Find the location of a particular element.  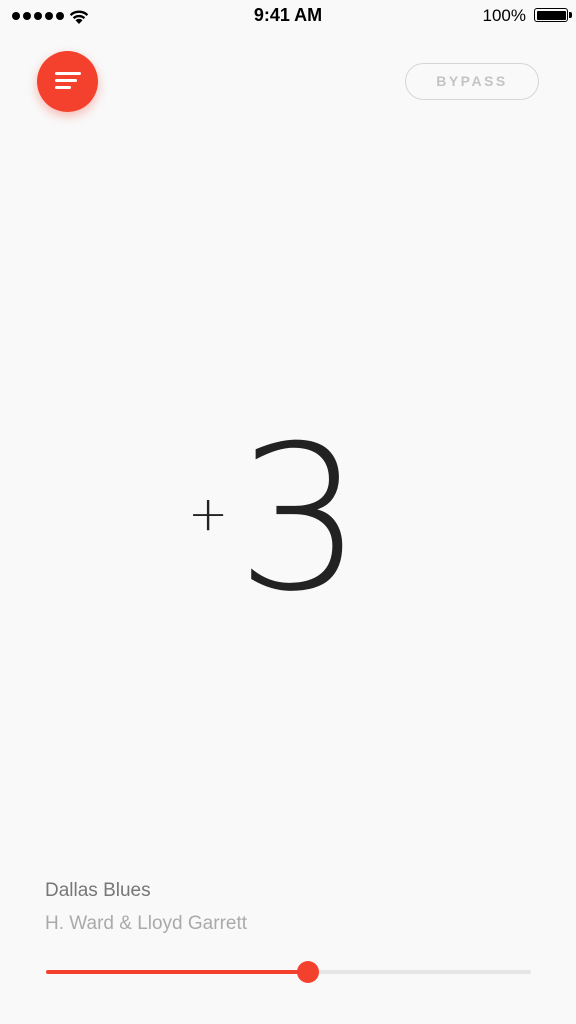

signal-dots-icon is located at coordinates (38, 16).